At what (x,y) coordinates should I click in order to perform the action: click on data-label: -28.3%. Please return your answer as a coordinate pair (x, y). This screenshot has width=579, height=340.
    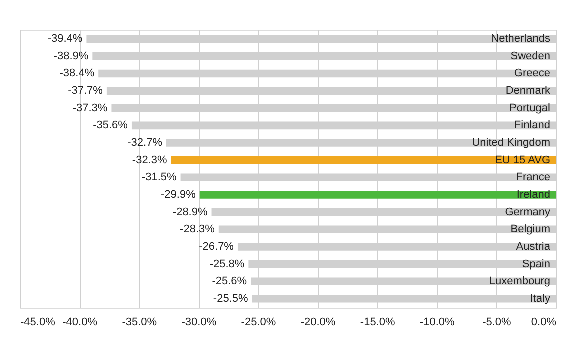
    Looking at the image, I should click on (198, 230).